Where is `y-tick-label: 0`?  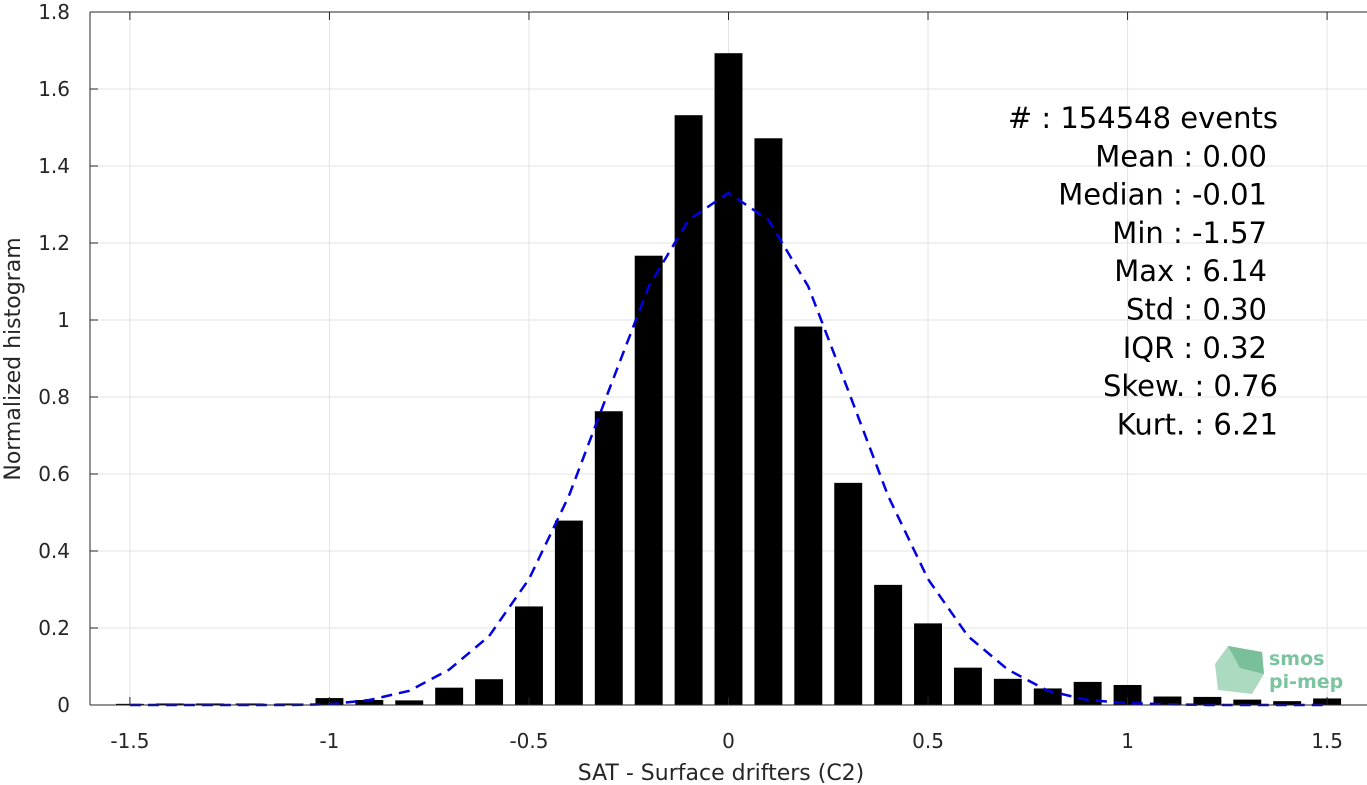
y-tick-label: 0 is located at coordinates (63, 705).